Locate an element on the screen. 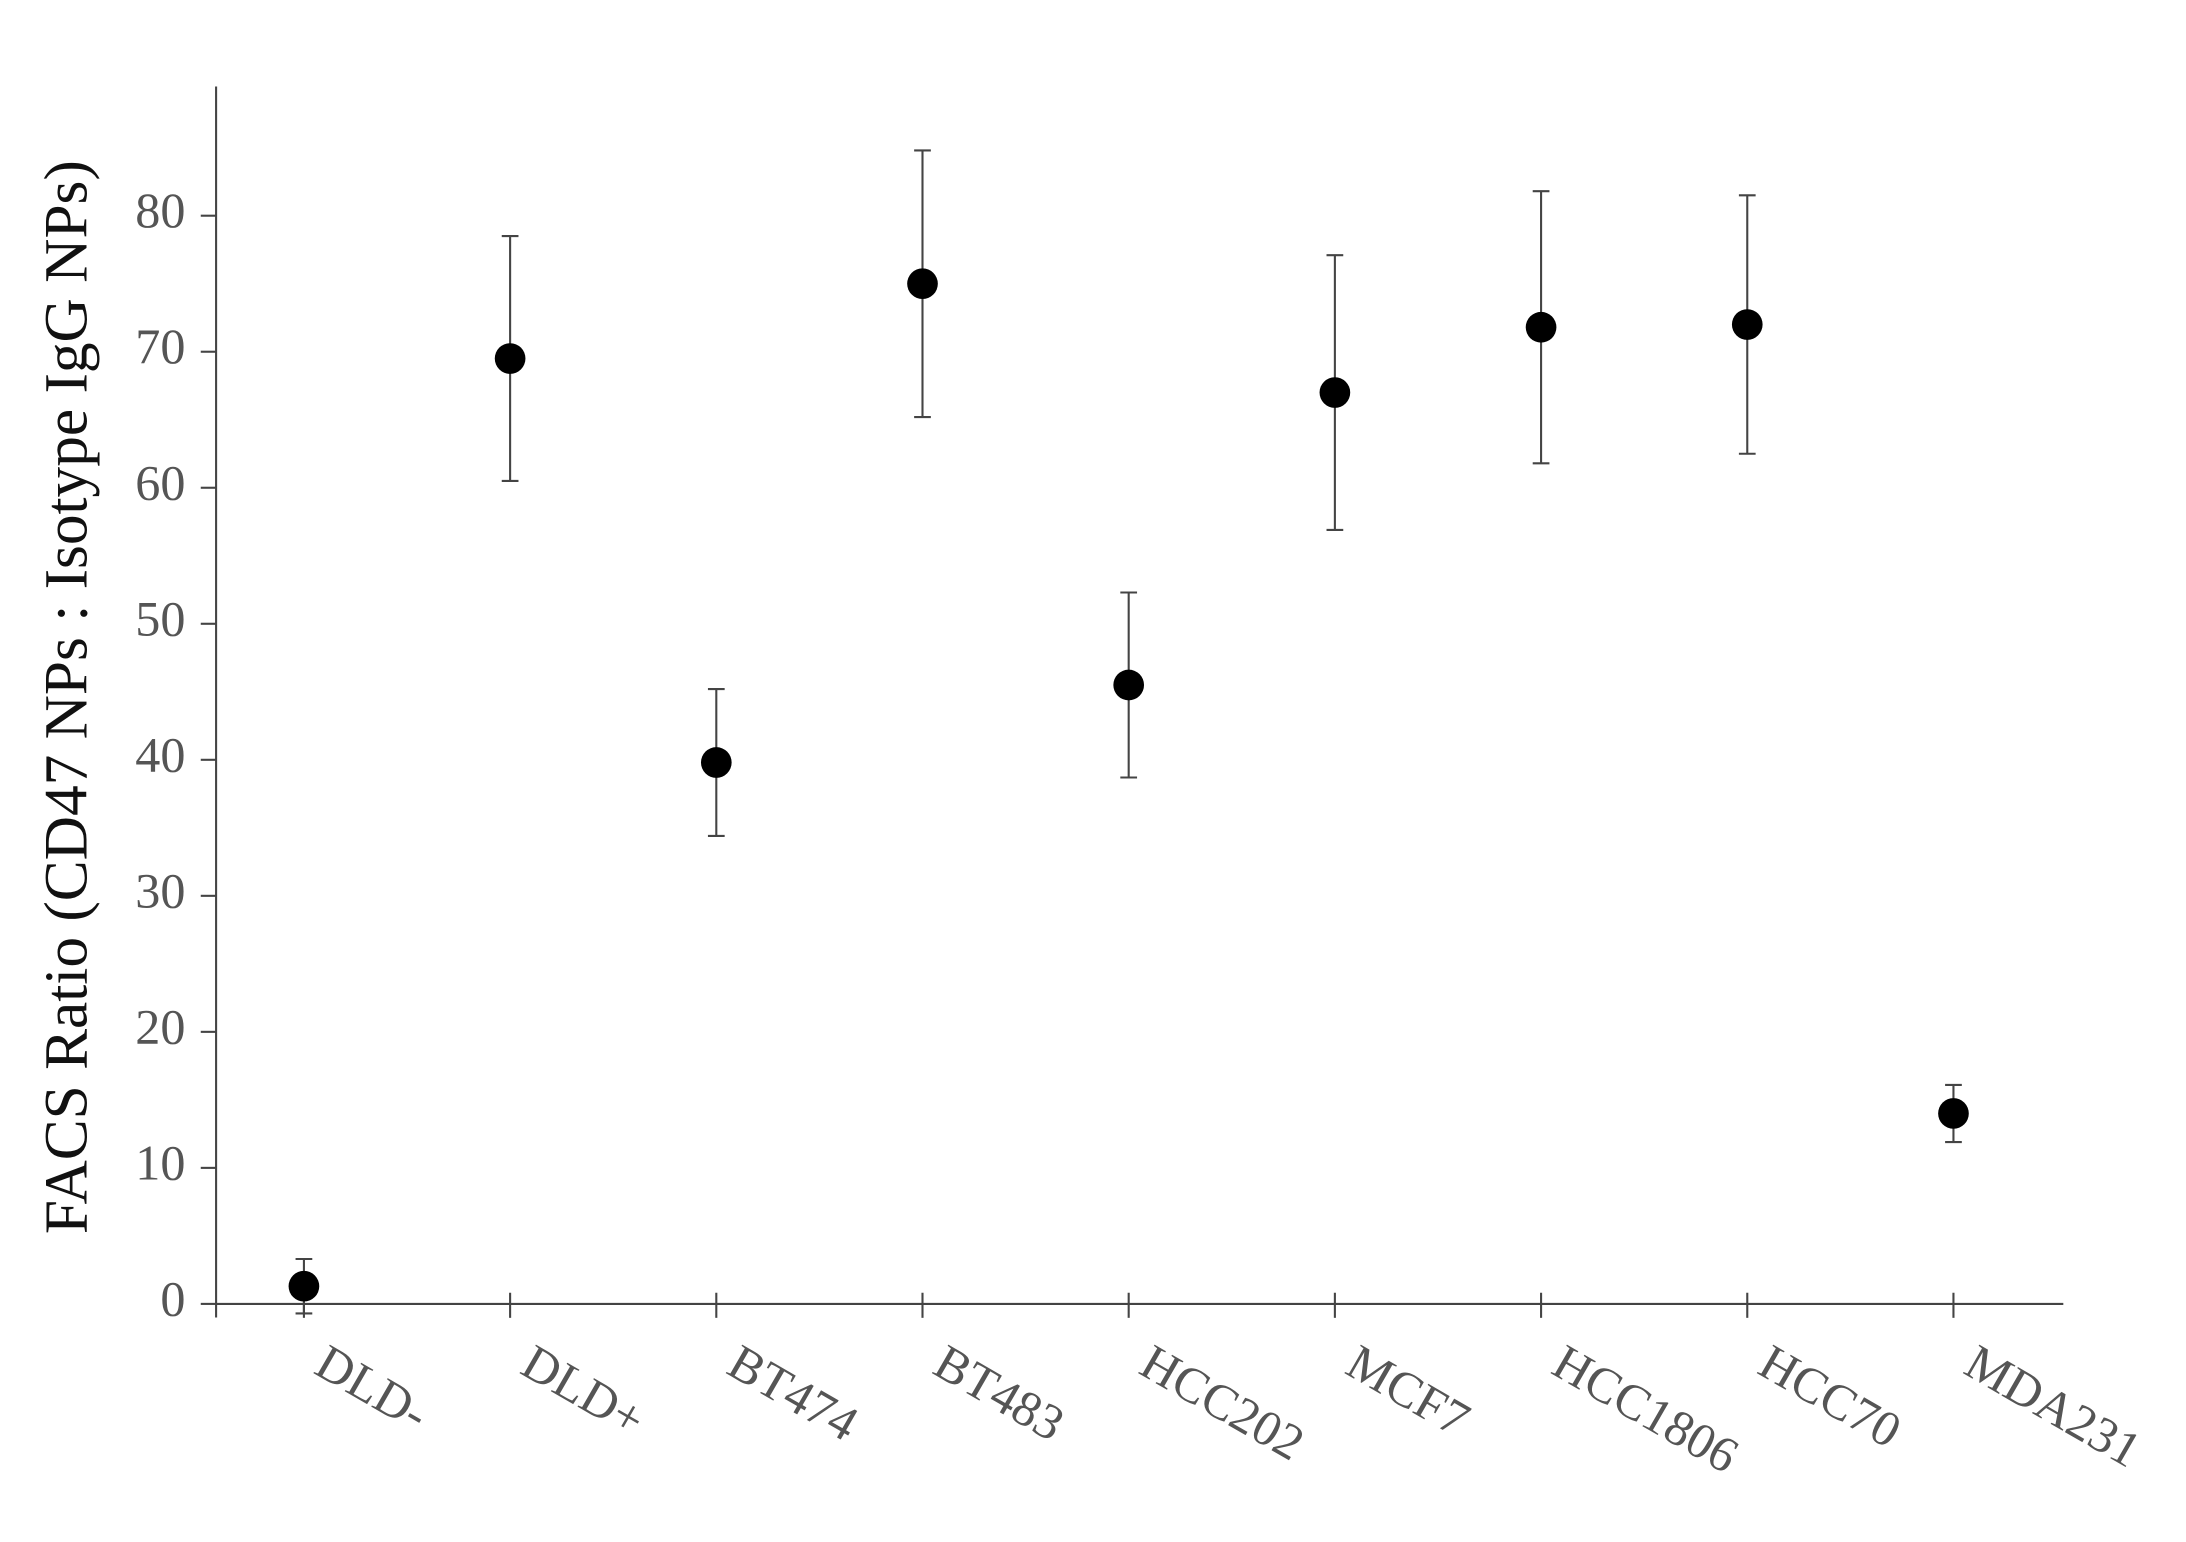 This screenshot has width=2186, height=1542. y-tick-label: 70 is located at coordinates (160, 346).